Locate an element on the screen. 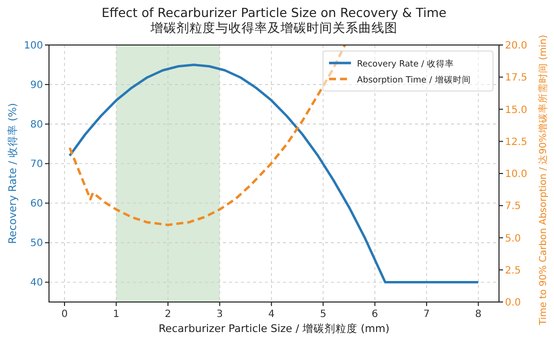 The image size is (554, 343). y2-tick-label: 5.0 is located at coordinates (513, 238).